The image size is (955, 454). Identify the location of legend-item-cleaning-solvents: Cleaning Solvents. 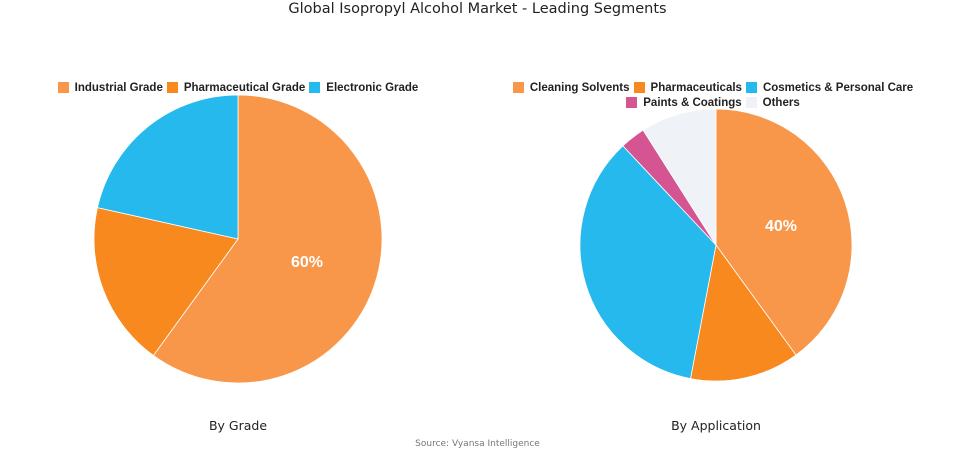
(571, 88).